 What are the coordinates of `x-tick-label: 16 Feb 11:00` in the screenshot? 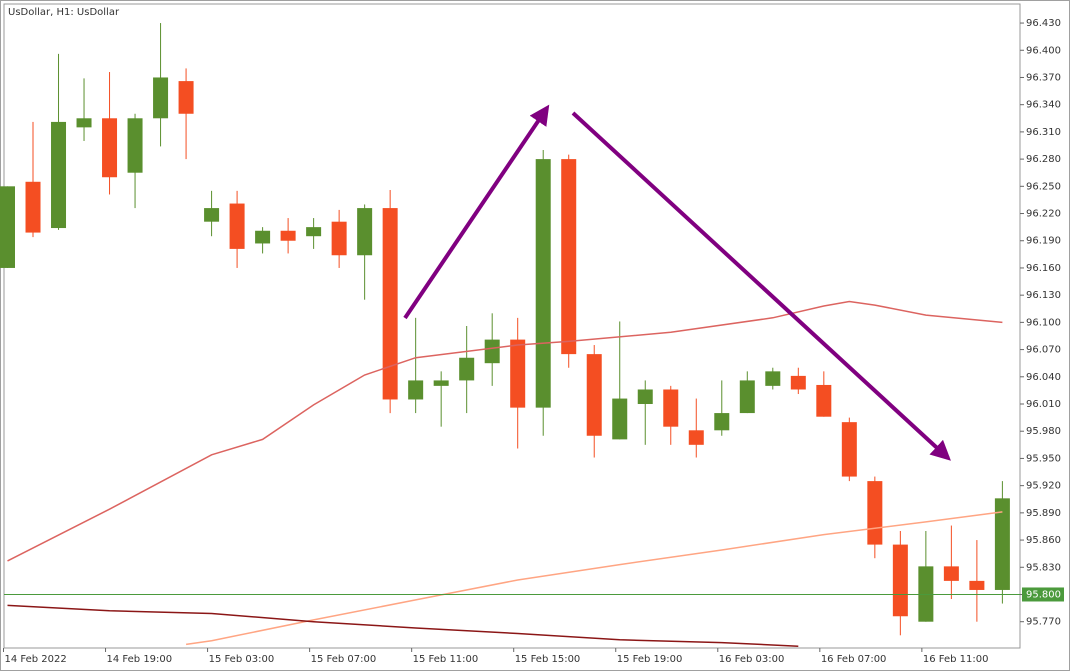 It's located at (956, 659).